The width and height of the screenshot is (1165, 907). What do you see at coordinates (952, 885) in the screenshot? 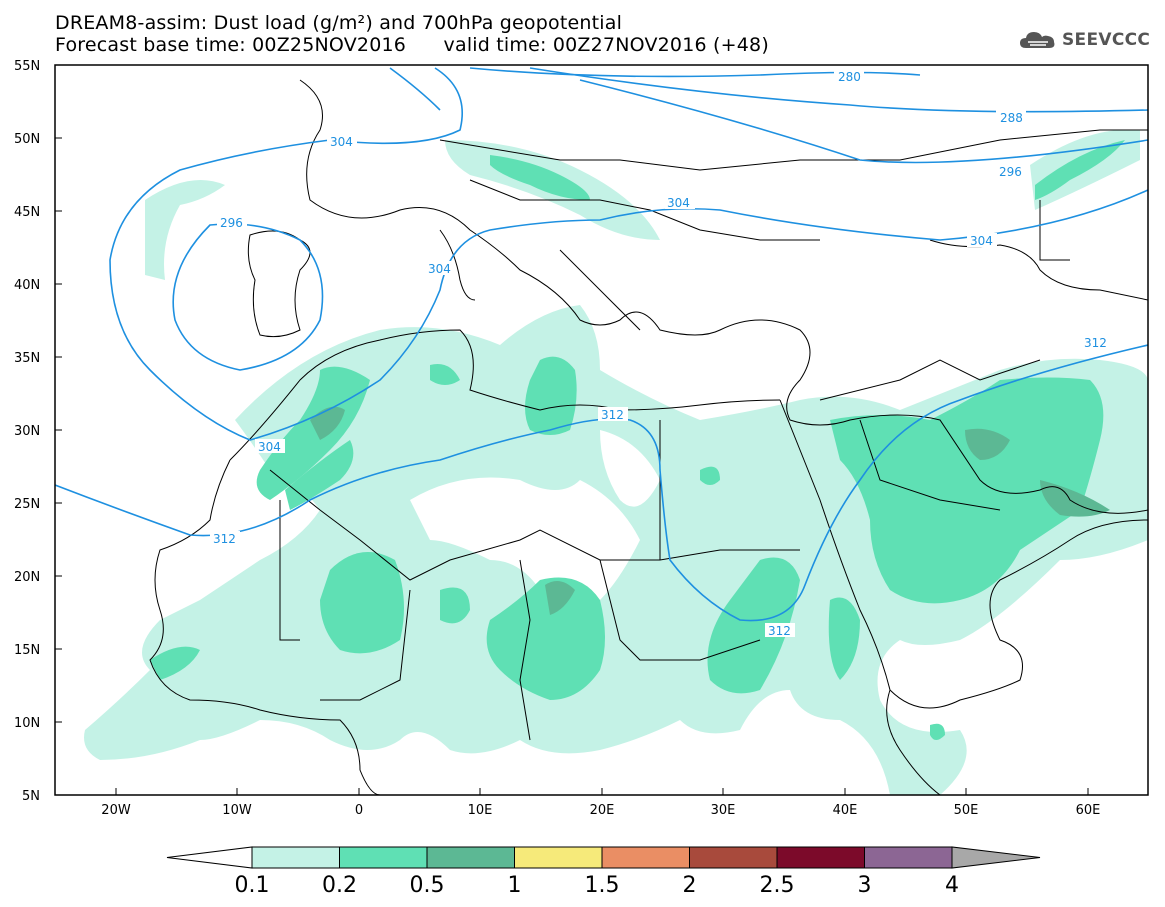
I see `colorbar-label: 4` at bounding box center [952, 885].